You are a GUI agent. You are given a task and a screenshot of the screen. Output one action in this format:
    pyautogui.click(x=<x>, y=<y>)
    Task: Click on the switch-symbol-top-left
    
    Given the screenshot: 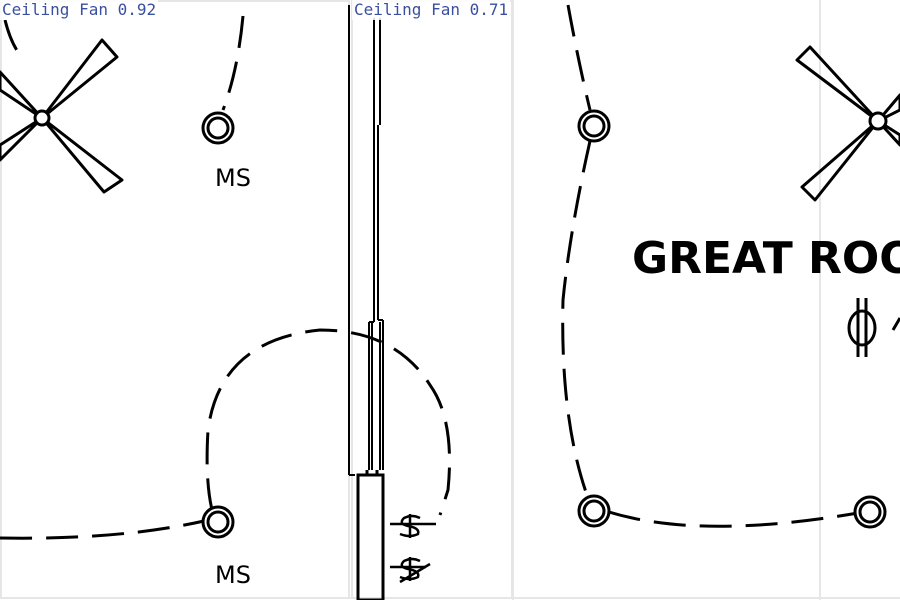 What is the action you would take?
    pyautogui.click(x=218, y=128)
    